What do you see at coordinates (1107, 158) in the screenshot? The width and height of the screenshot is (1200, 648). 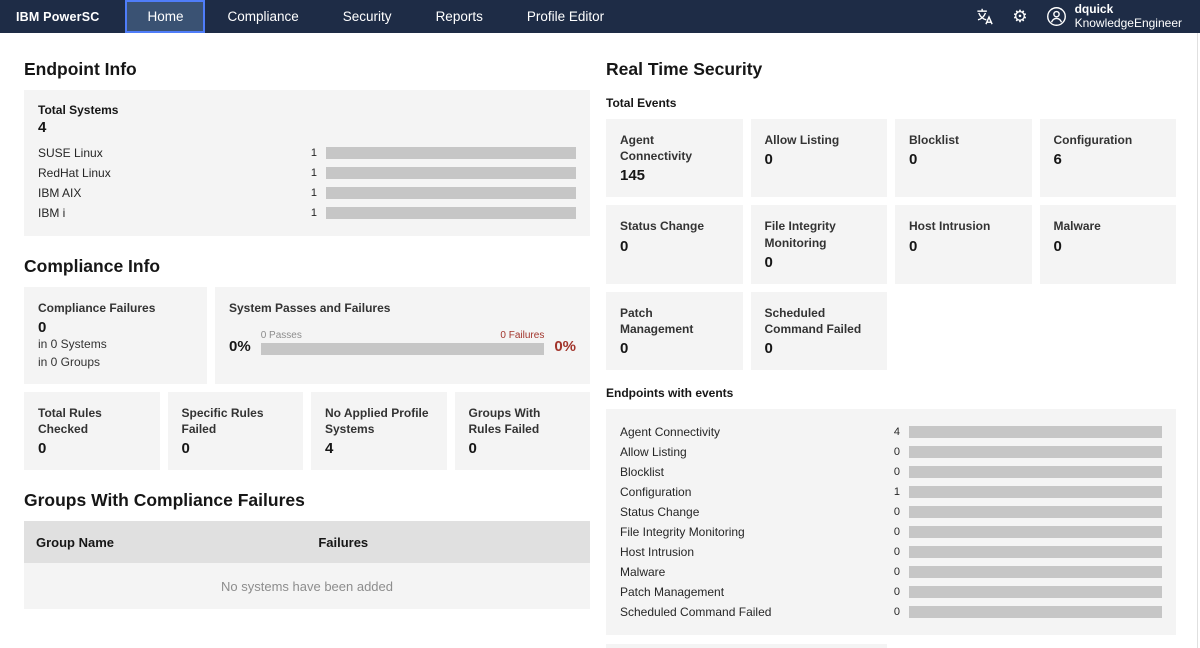 I see `event-card-configuration: Configuration 6` at bounding box center [1107, 158].